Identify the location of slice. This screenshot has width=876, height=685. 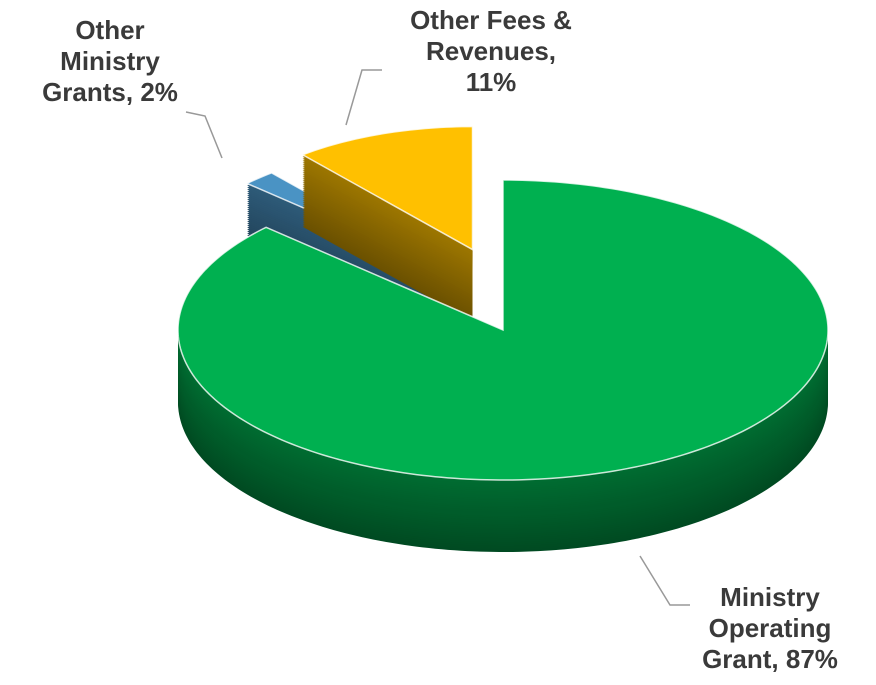
(387, 188).